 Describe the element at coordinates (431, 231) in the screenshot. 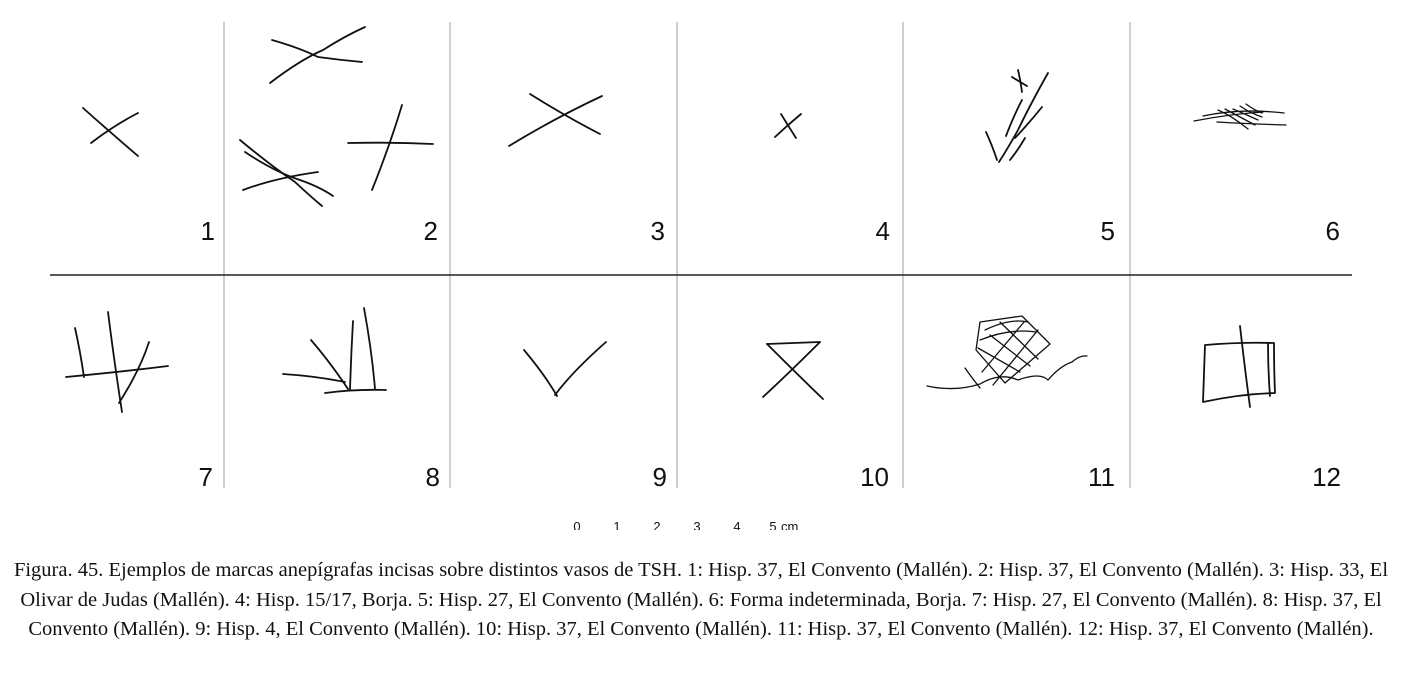

I see `panel-number-2: 2` at that location.